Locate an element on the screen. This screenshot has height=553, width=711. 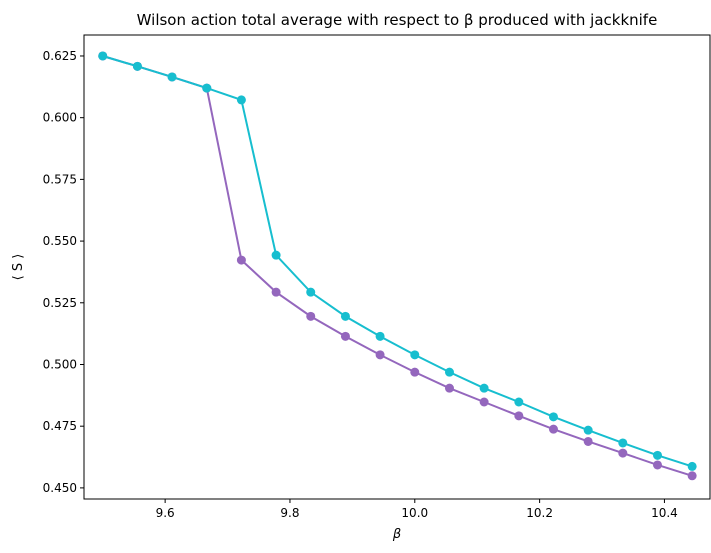
y-axis-ticks: 0.450 0.475 0.500 0.525 0.550 0.575 0.600 0.625 is located at coordinates (63, 272).